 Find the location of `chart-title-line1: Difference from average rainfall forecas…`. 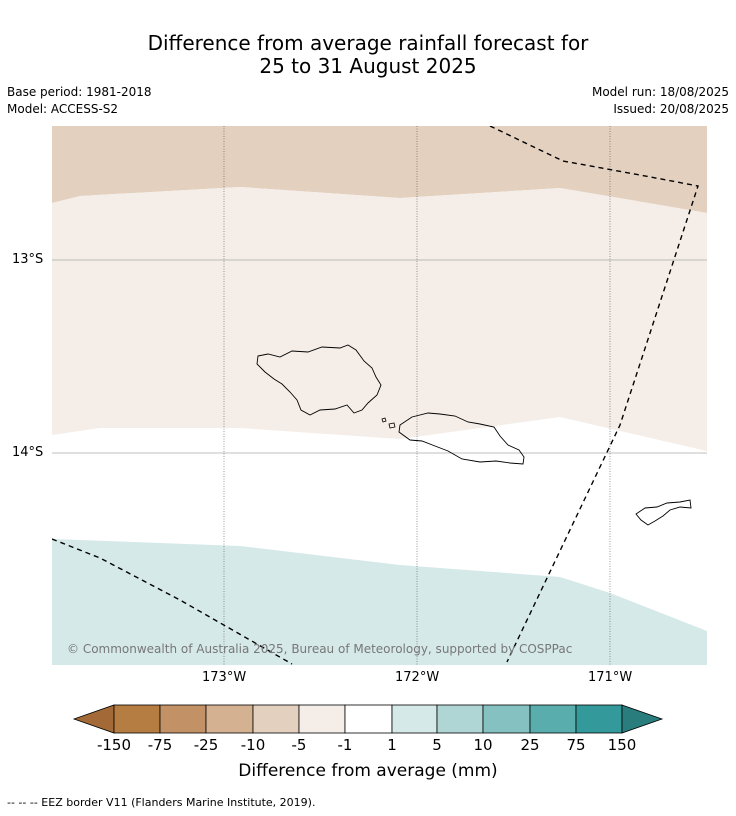

chart-title-line1: Difference from average rainfall forecas… is located at coordinates (368, 43).